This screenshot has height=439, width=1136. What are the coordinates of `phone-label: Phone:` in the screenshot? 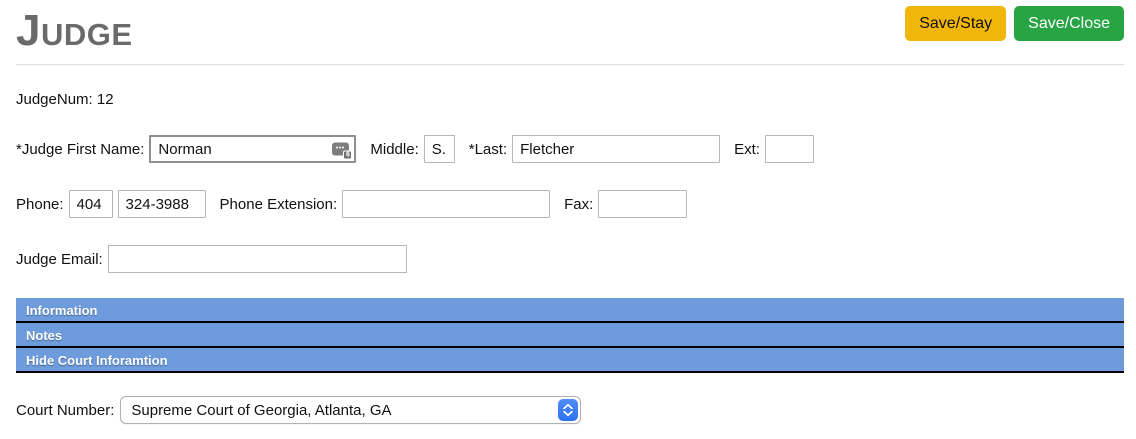 It's located at (40, 204).